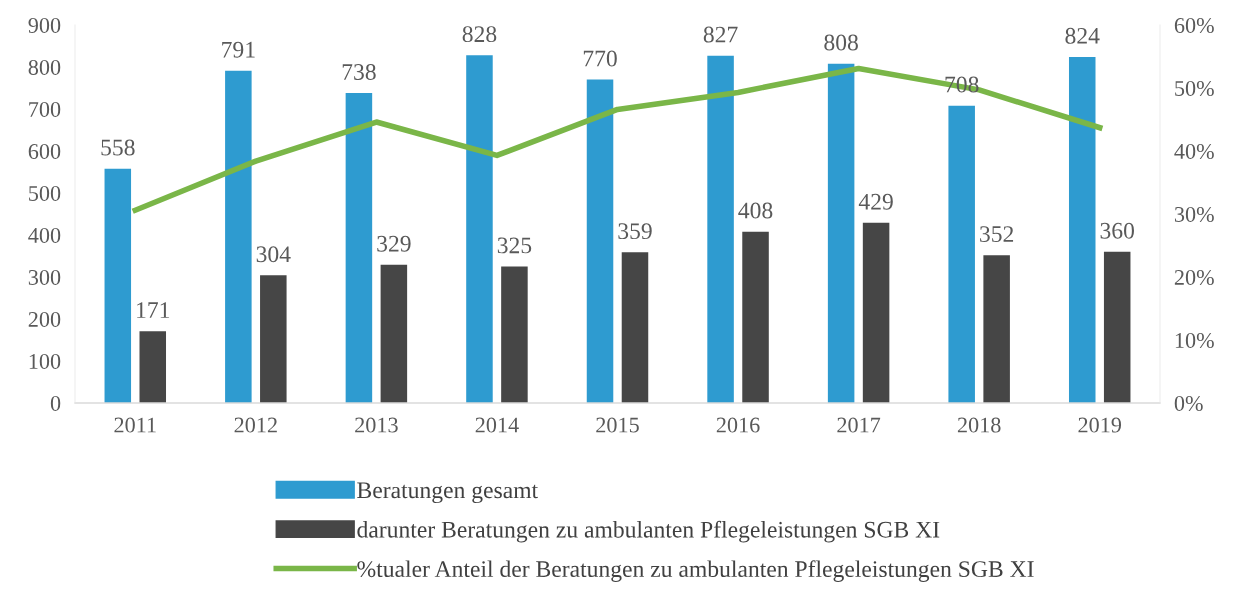  I want to click on y2-tick-label: 30%, so click(1194, 214).